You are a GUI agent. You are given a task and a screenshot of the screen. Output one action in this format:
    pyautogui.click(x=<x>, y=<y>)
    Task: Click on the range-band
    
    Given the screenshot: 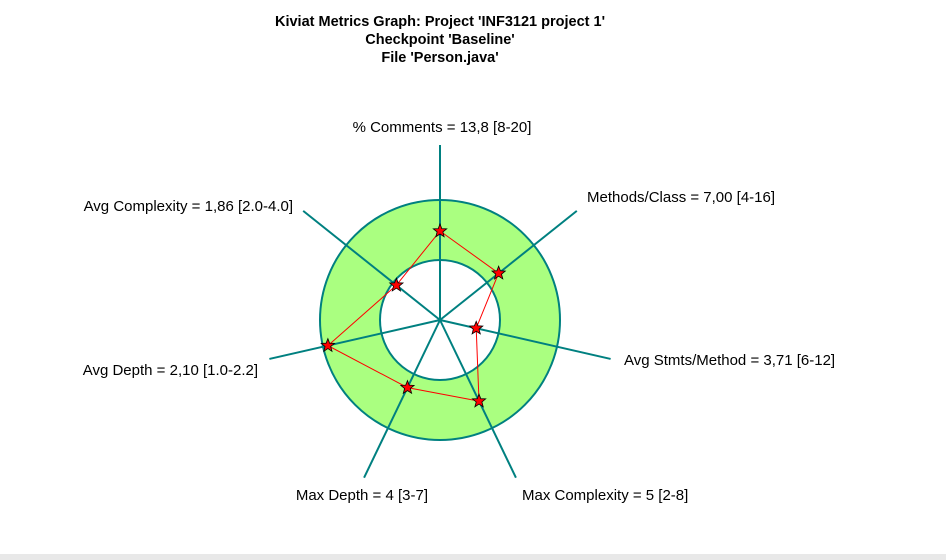 What is the action you would take?
    pyautogui.click(x=440, y=320)
    